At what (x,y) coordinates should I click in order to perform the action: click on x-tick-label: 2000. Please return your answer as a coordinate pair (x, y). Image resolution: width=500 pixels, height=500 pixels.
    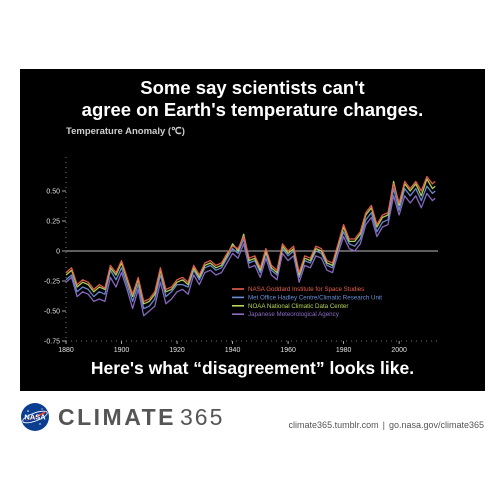
    Looking at the image, I should click on (399, 350).